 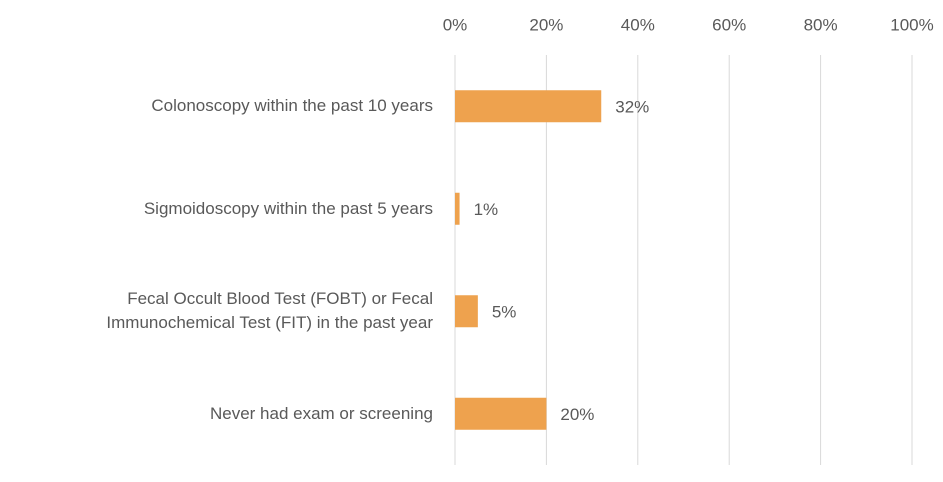 I want to click on data-label: 1%, so click(x=486, y=209).